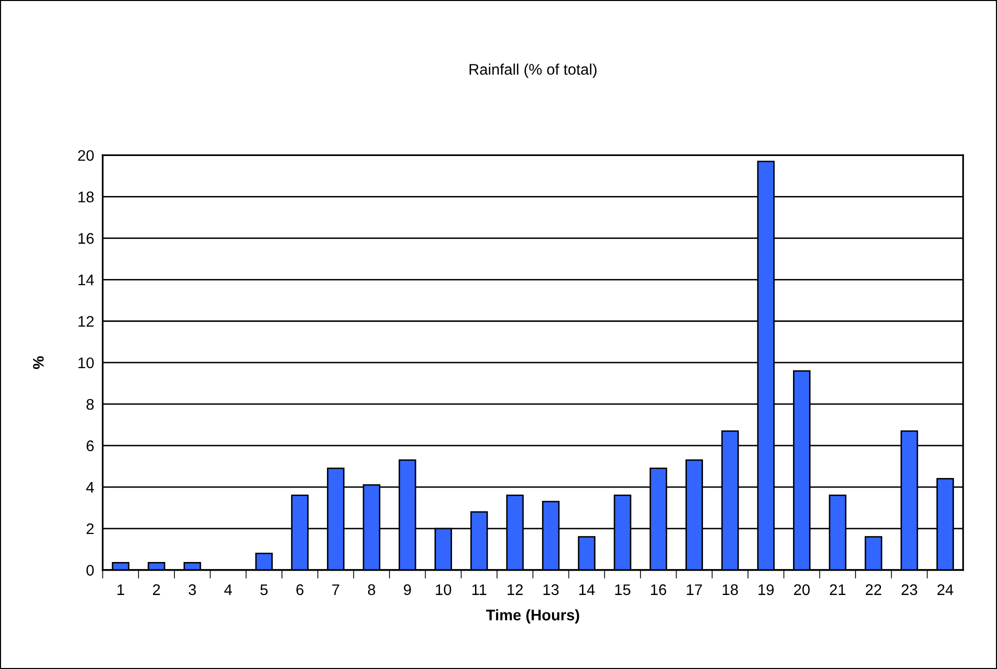 This screenshot has width=997, height=669. What do you see at coordinates (228, 589) in the screenshot?
I see `x-tick-label: 4` at bounding box center [228, 589].